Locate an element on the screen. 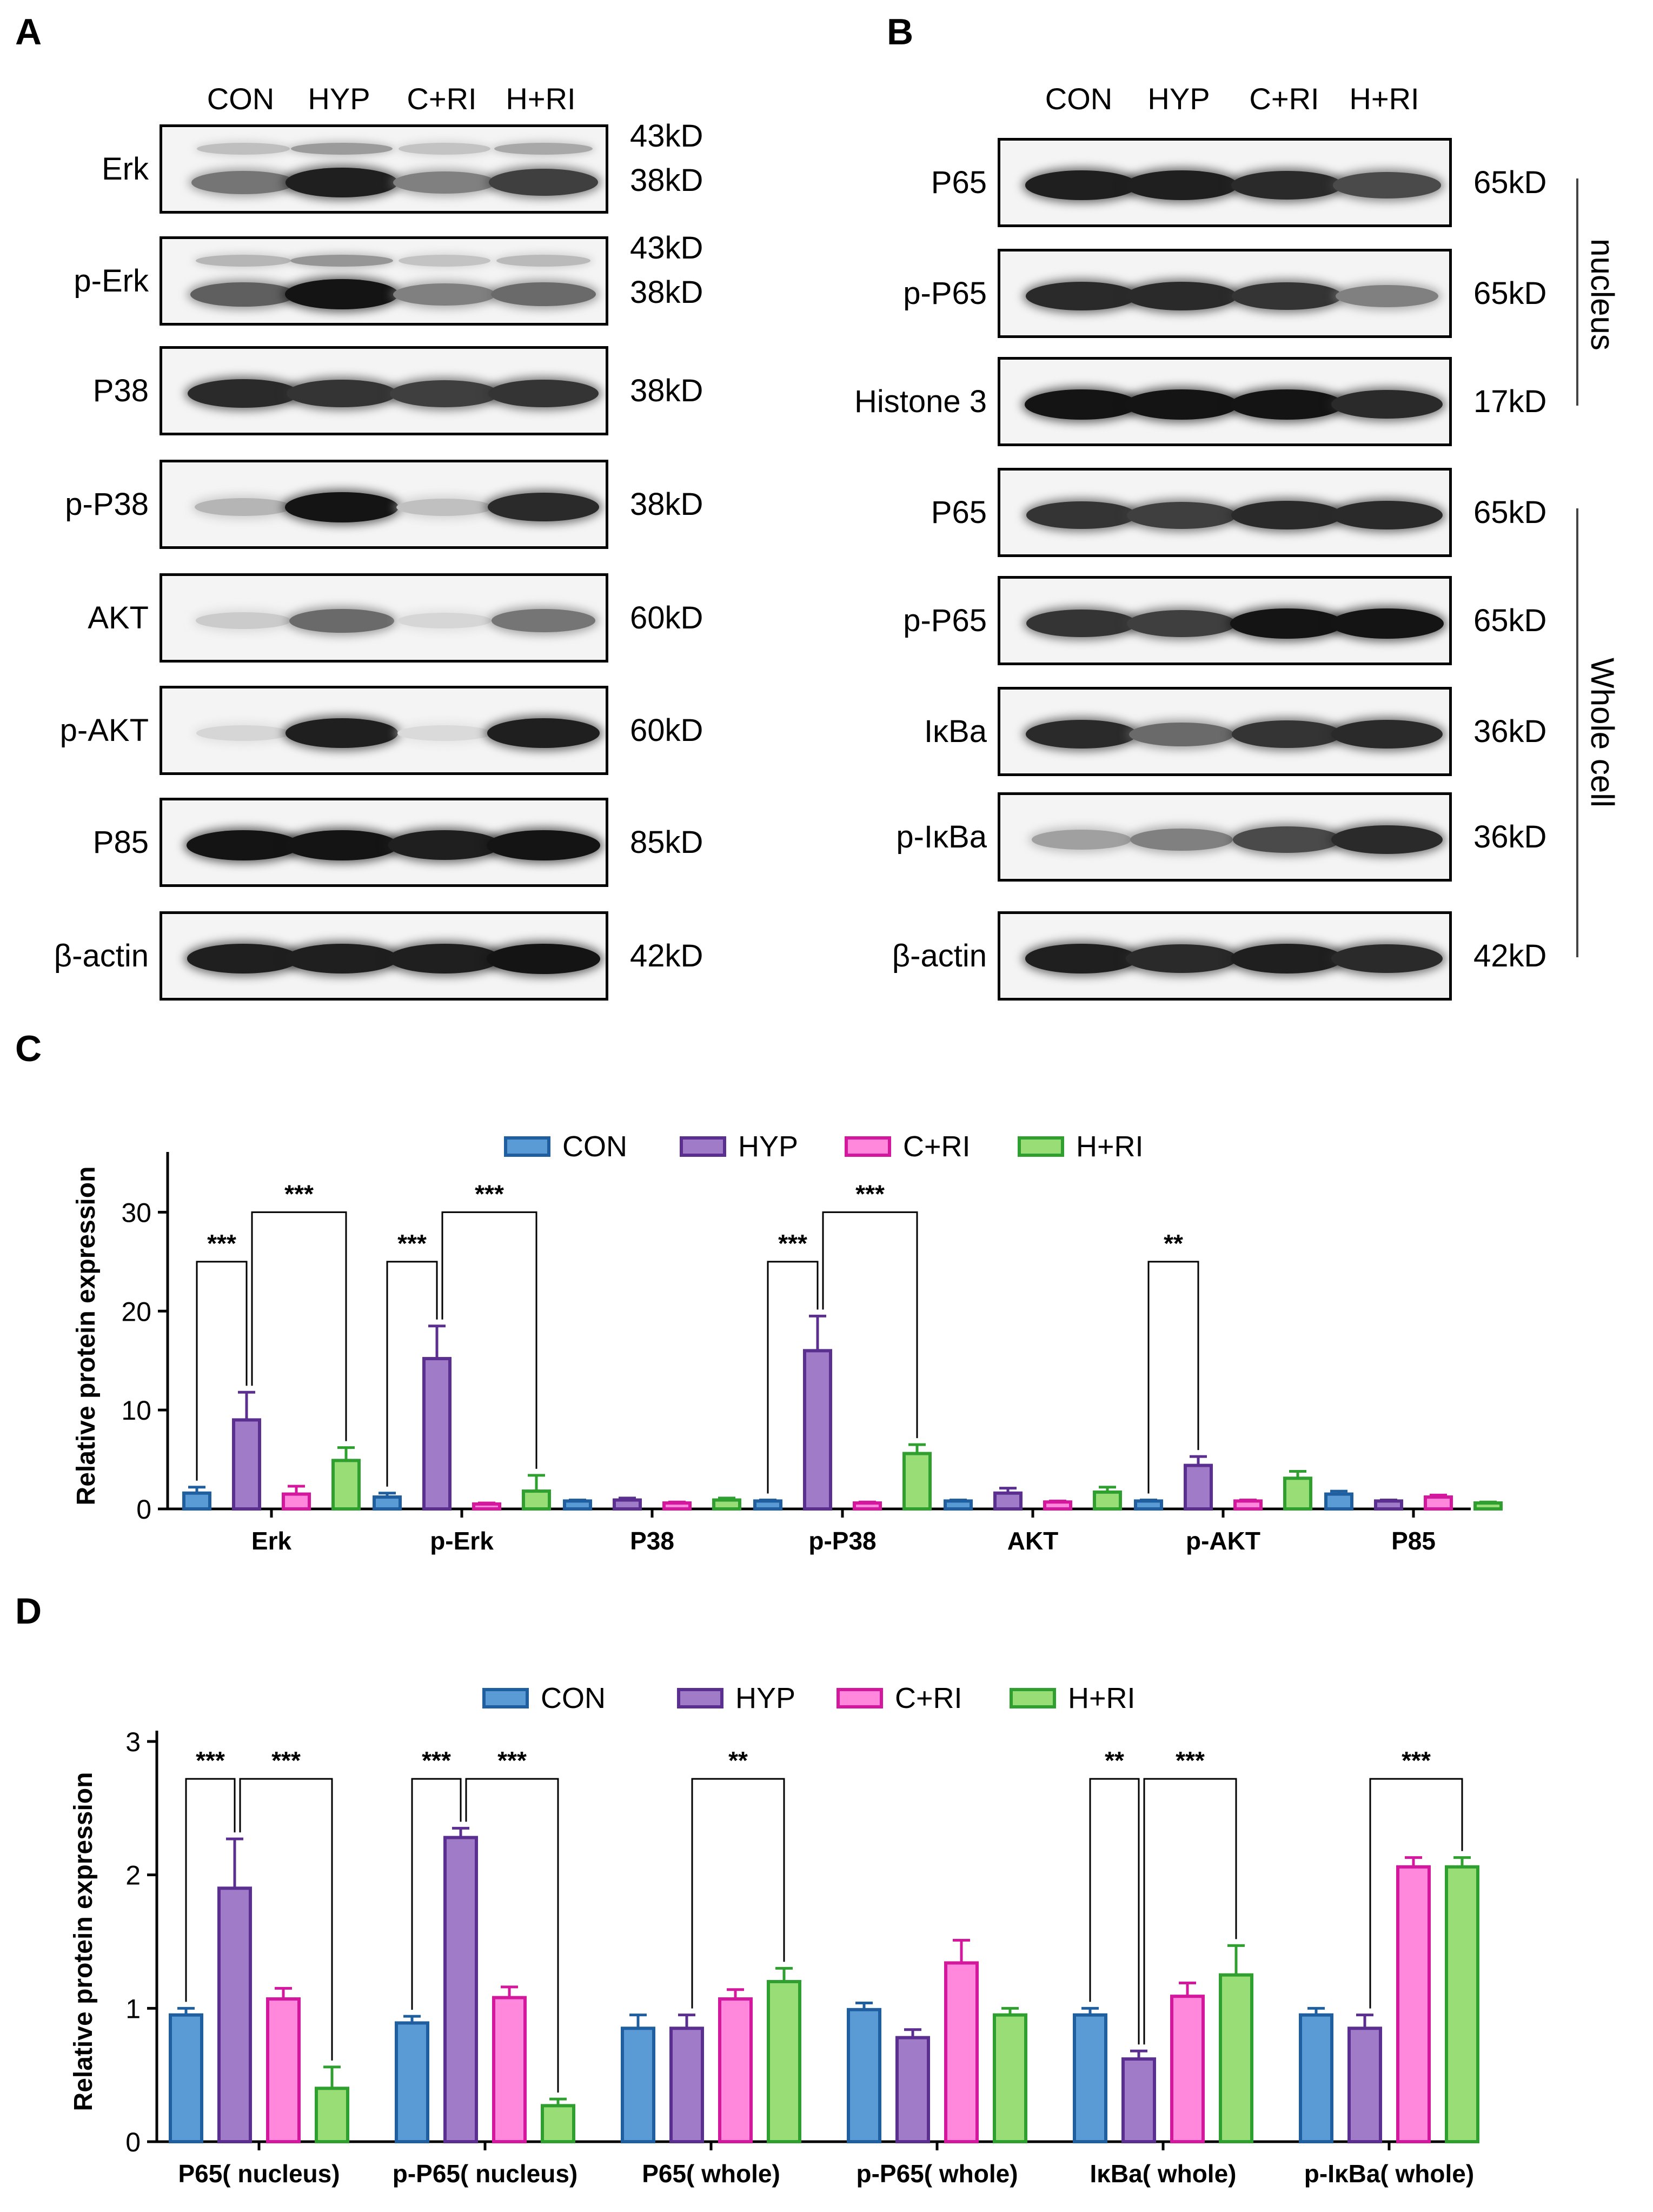 This screenshot has width=1653, height=2212. x-tick-label: P85 is located at coordinates (1413, 1541).